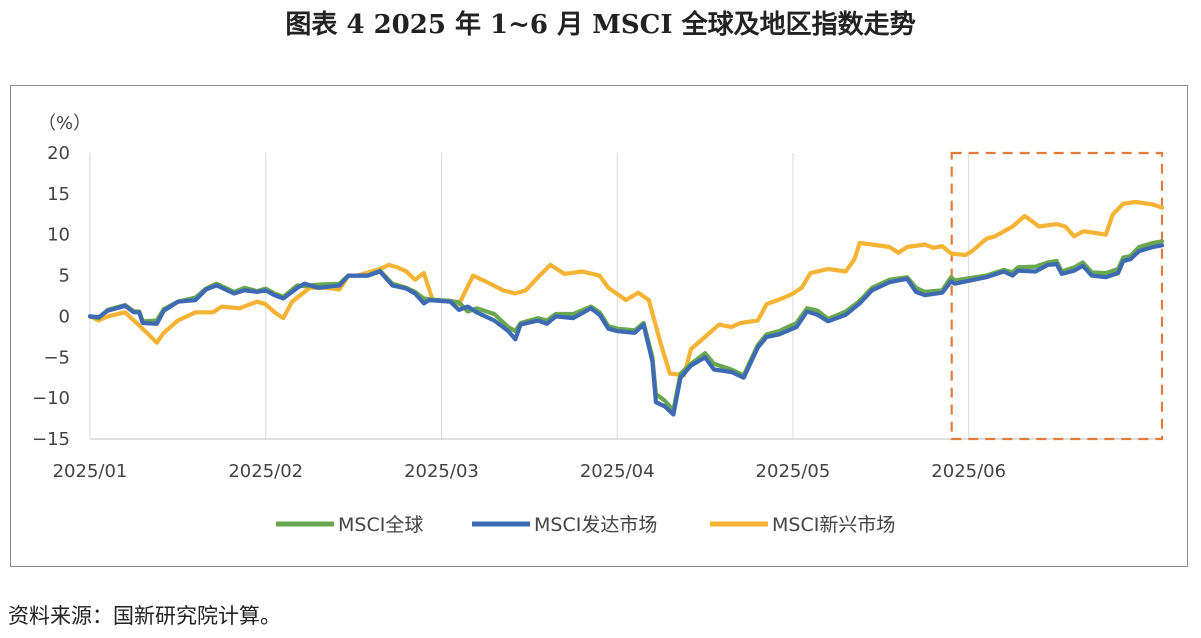 The width and height of the screenshot is (1201, 638). I want to click on y-tick-label: 0, so click(64, 316).